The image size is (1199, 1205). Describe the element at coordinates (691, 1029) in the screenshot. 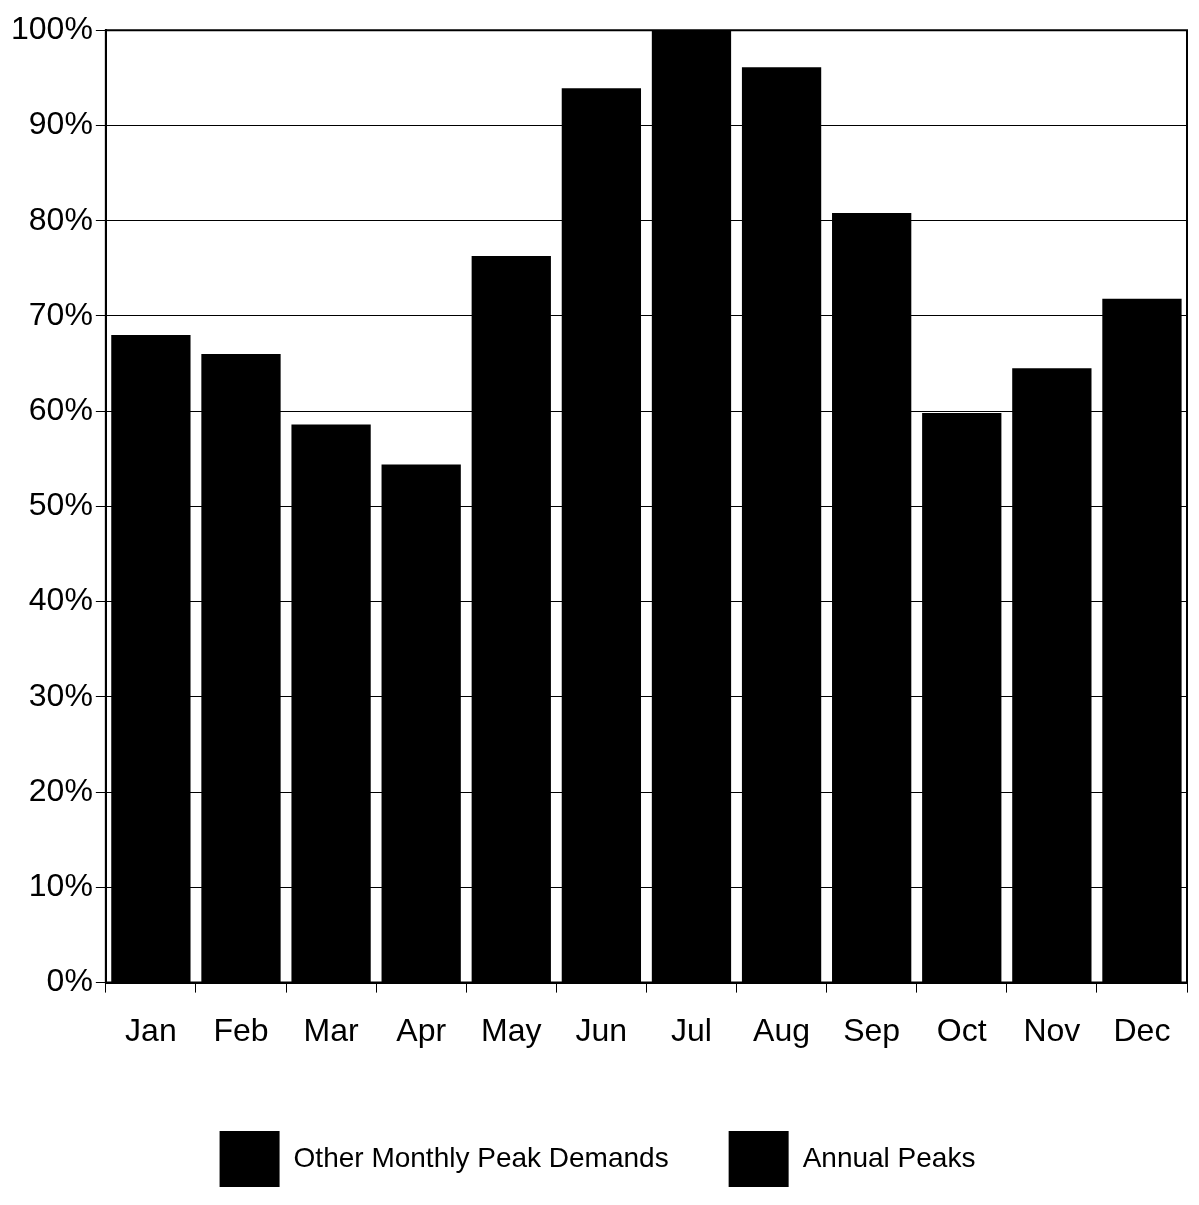

I see `x-tick-label: Jul` at that location.